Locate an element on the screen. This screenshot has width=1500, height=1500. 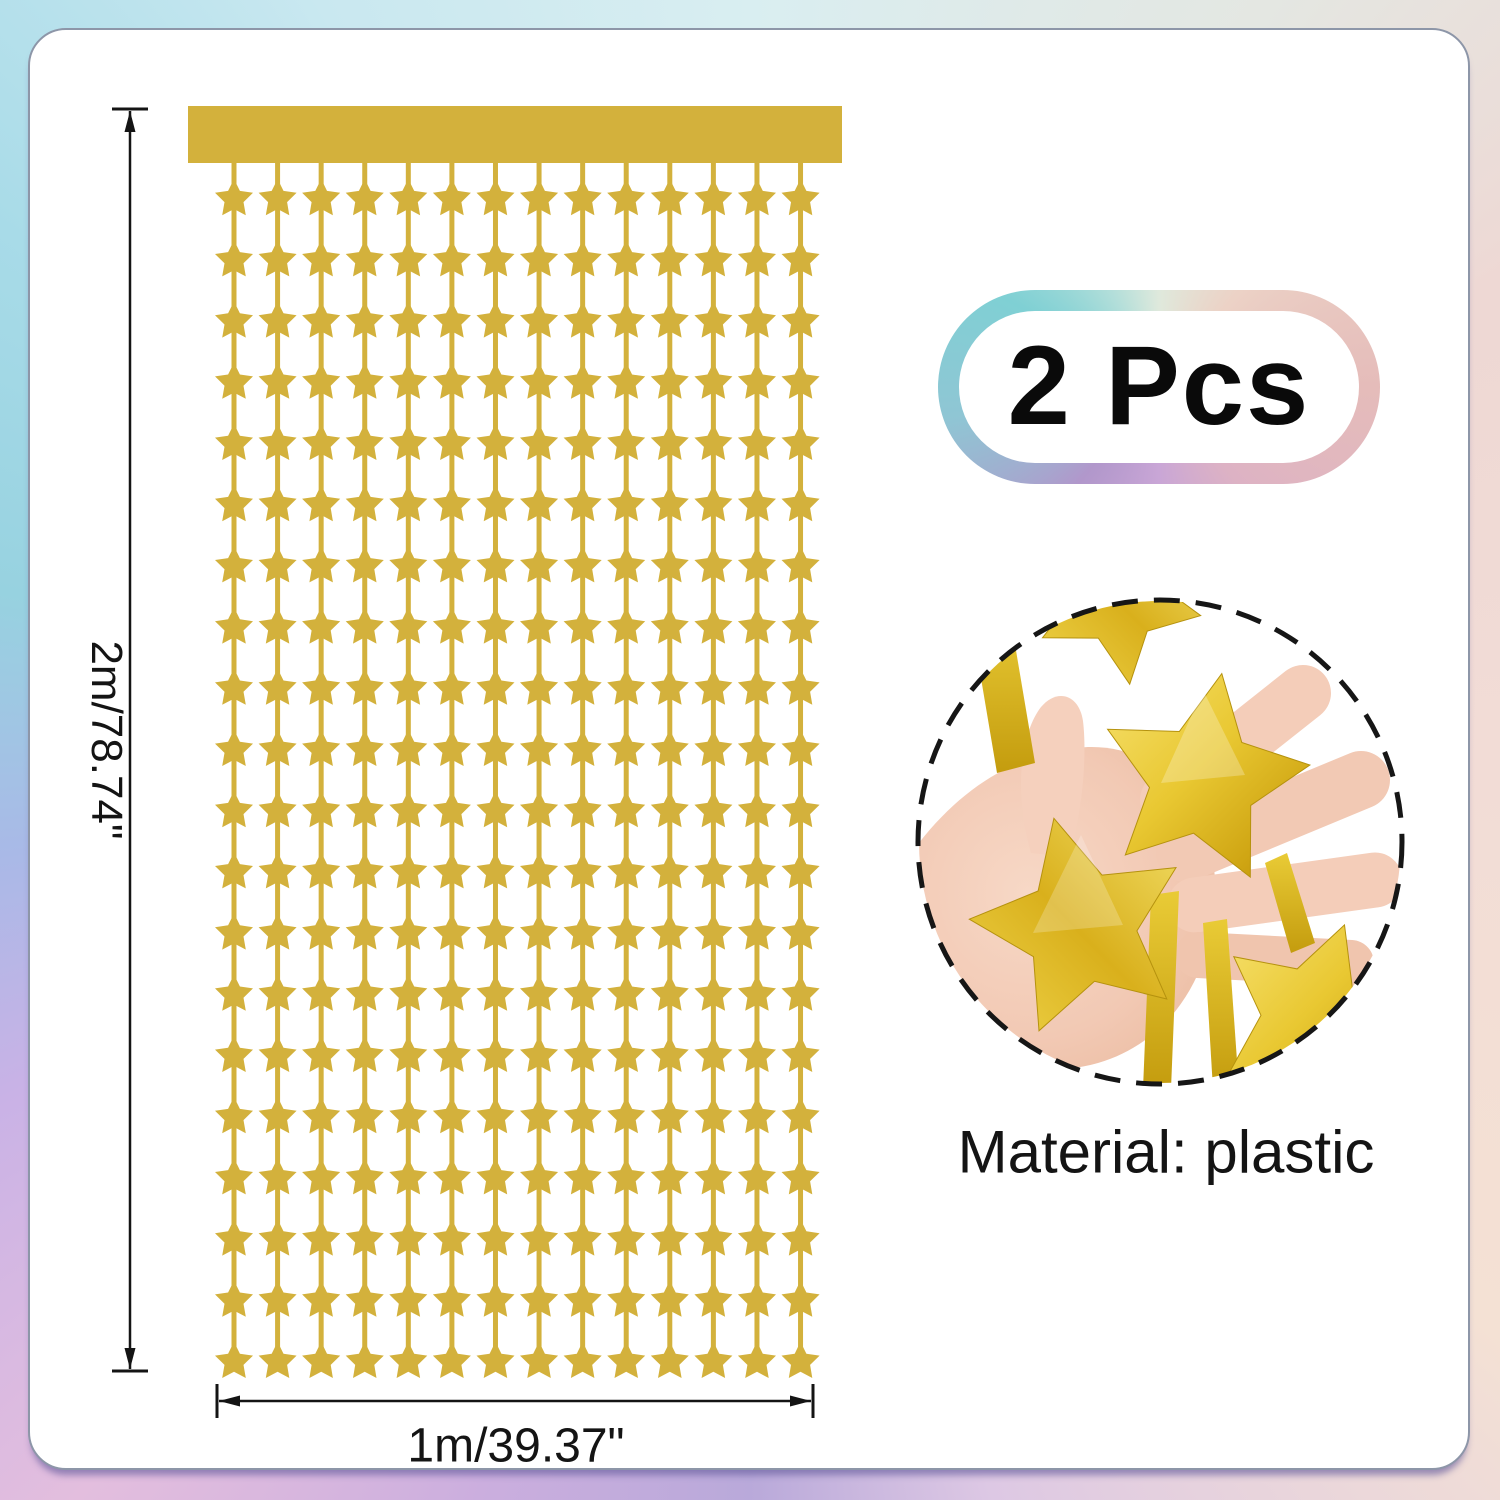
pieces-badge: 2 Pcs is located at coordinates (1159, 387).